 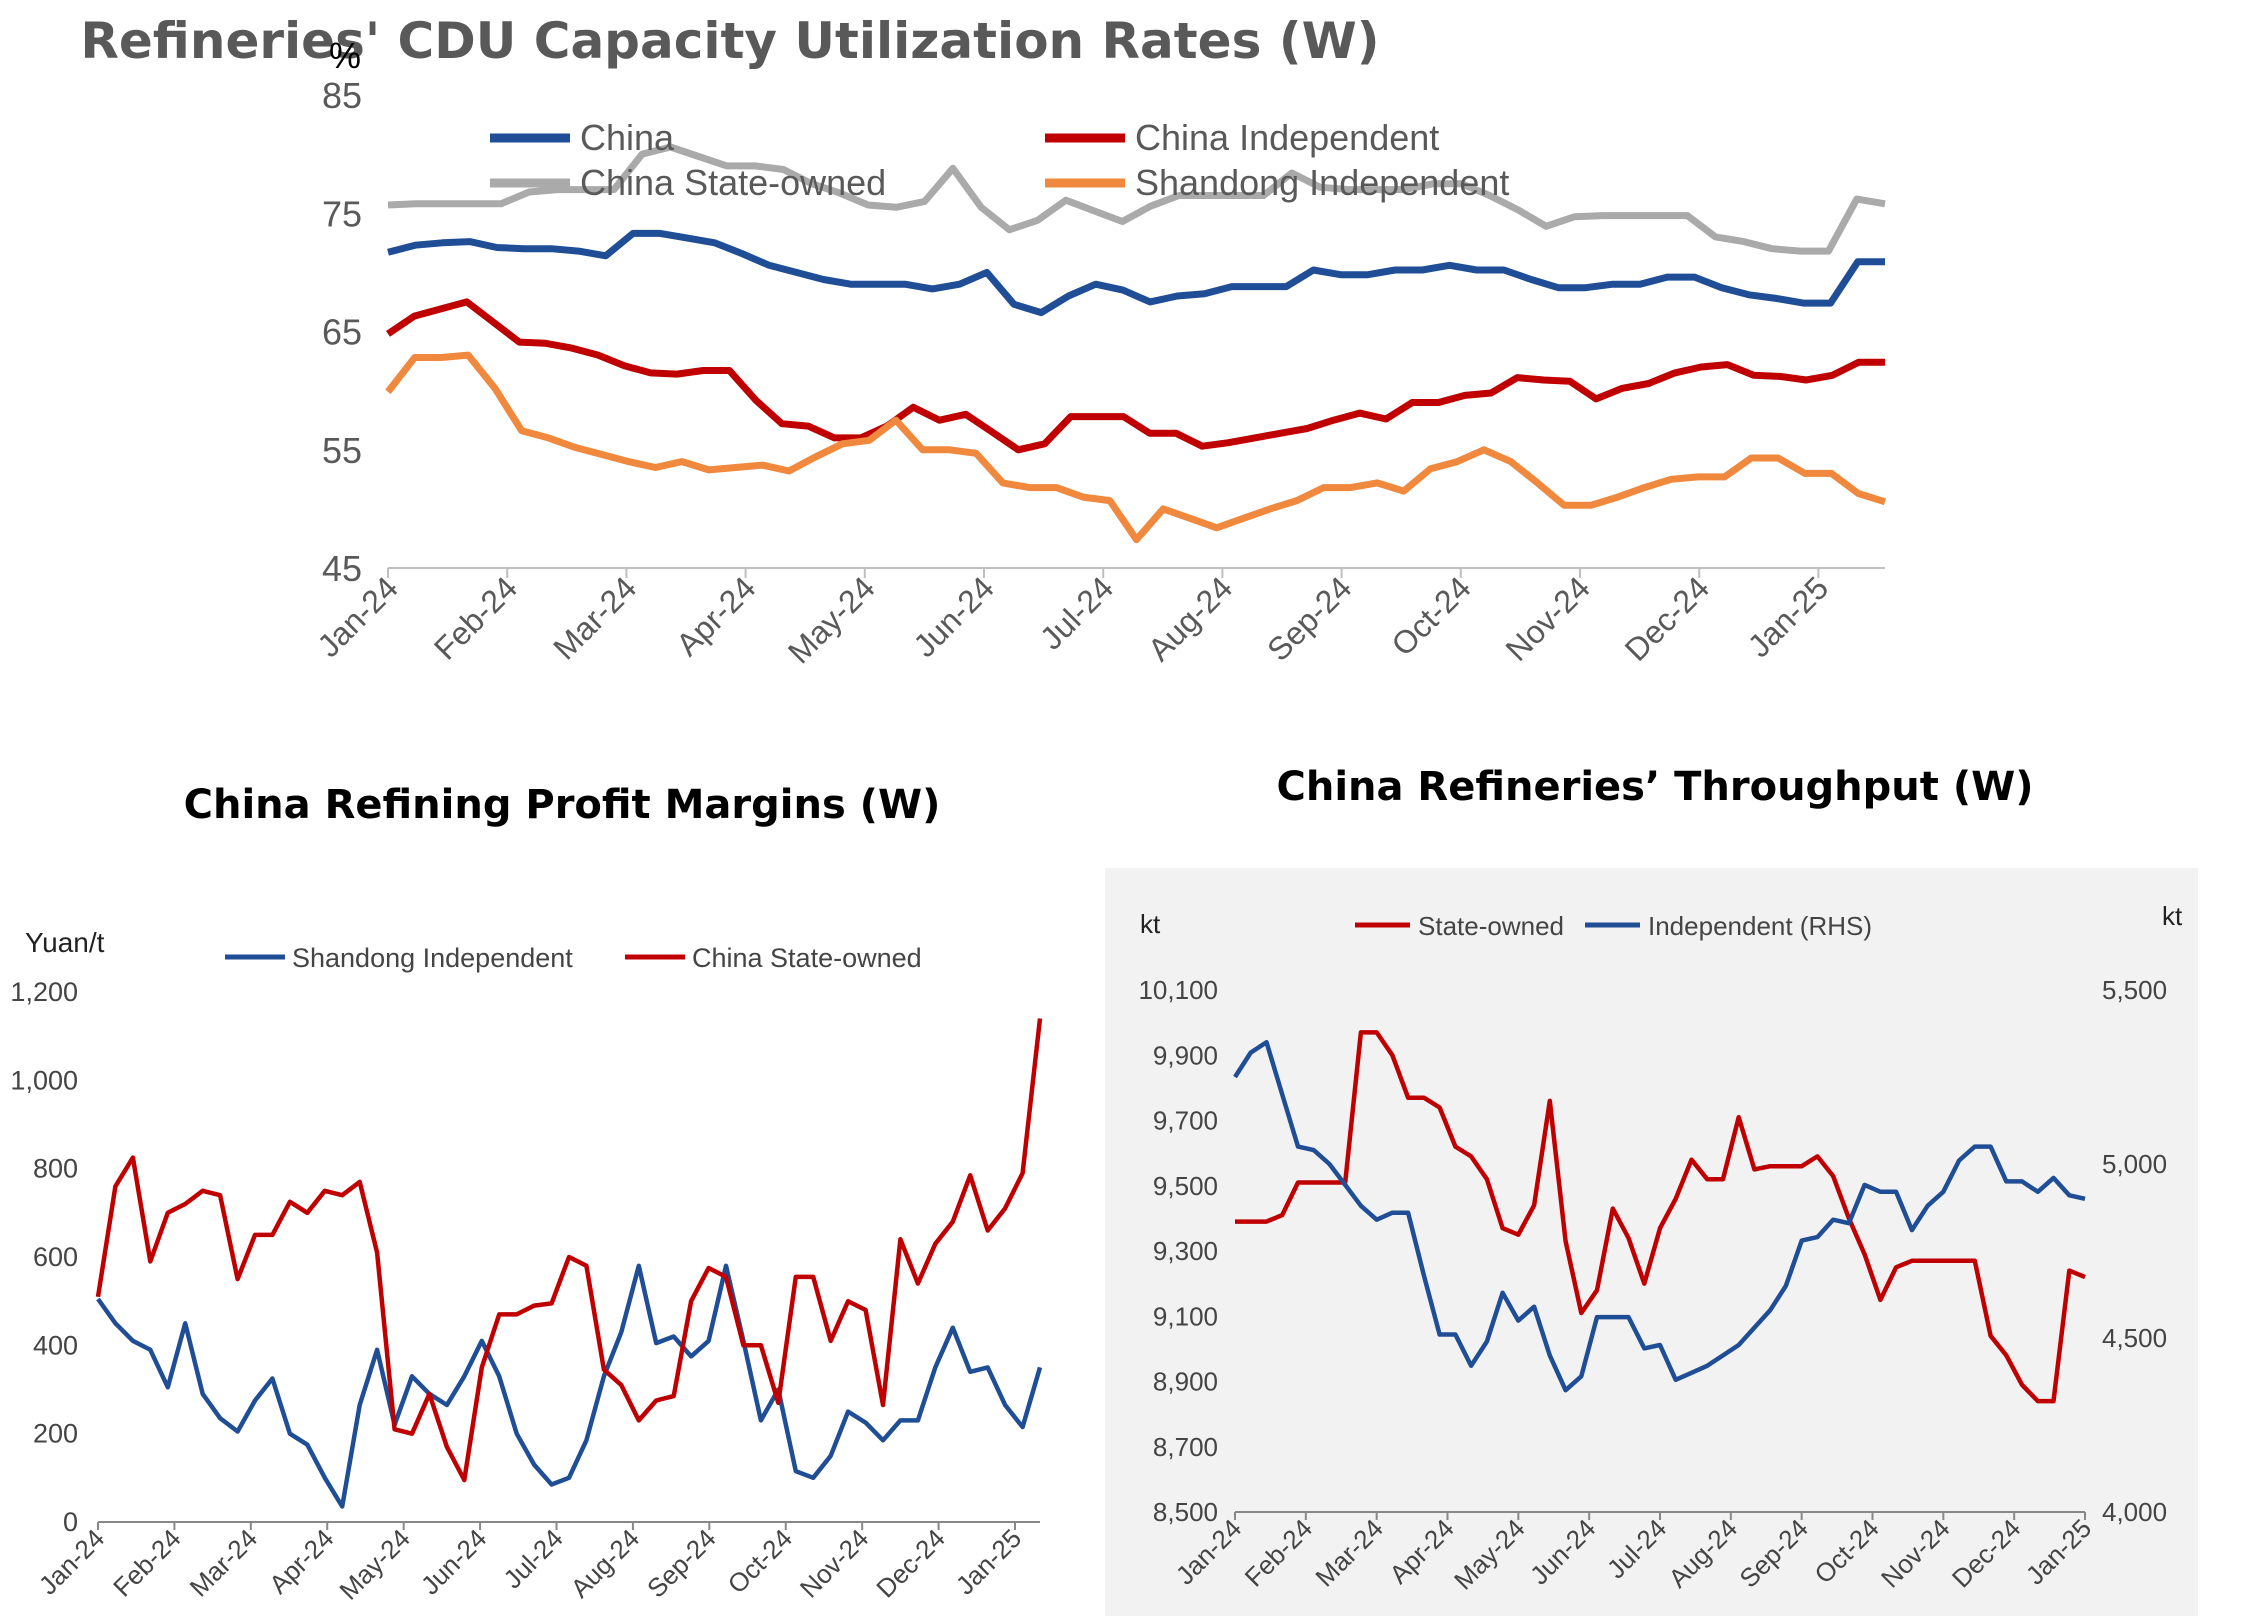 I want to click on legend-label-china-independent: China Independent, so click(x=1287, y=137).